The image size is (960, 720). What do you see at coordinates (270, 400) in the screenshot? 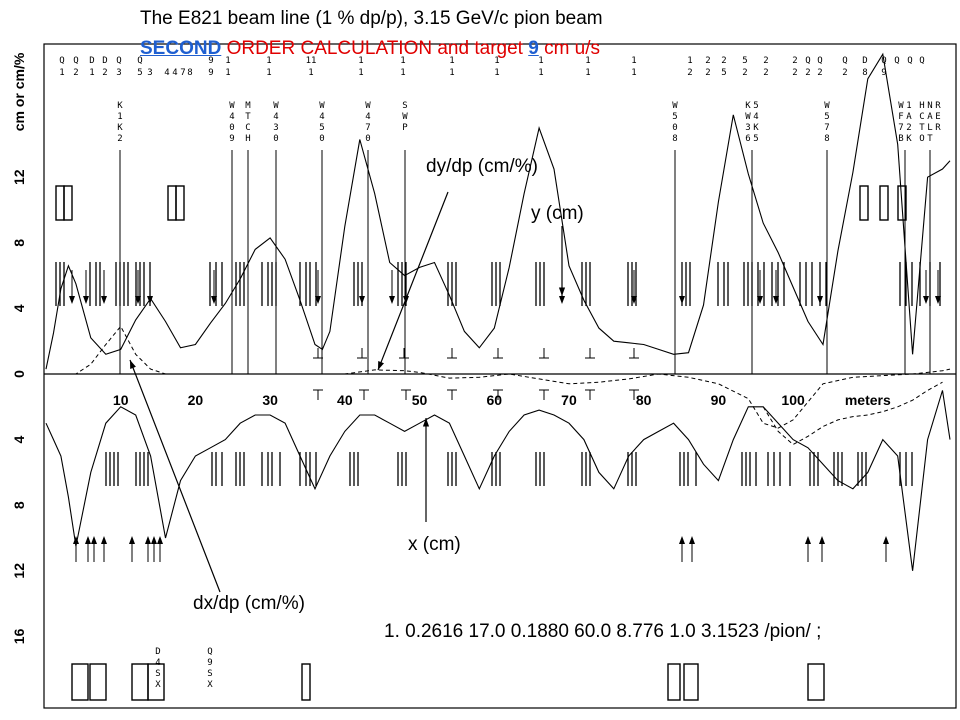
I see `x-tick-label: 30` at bounding box center [270, 400].